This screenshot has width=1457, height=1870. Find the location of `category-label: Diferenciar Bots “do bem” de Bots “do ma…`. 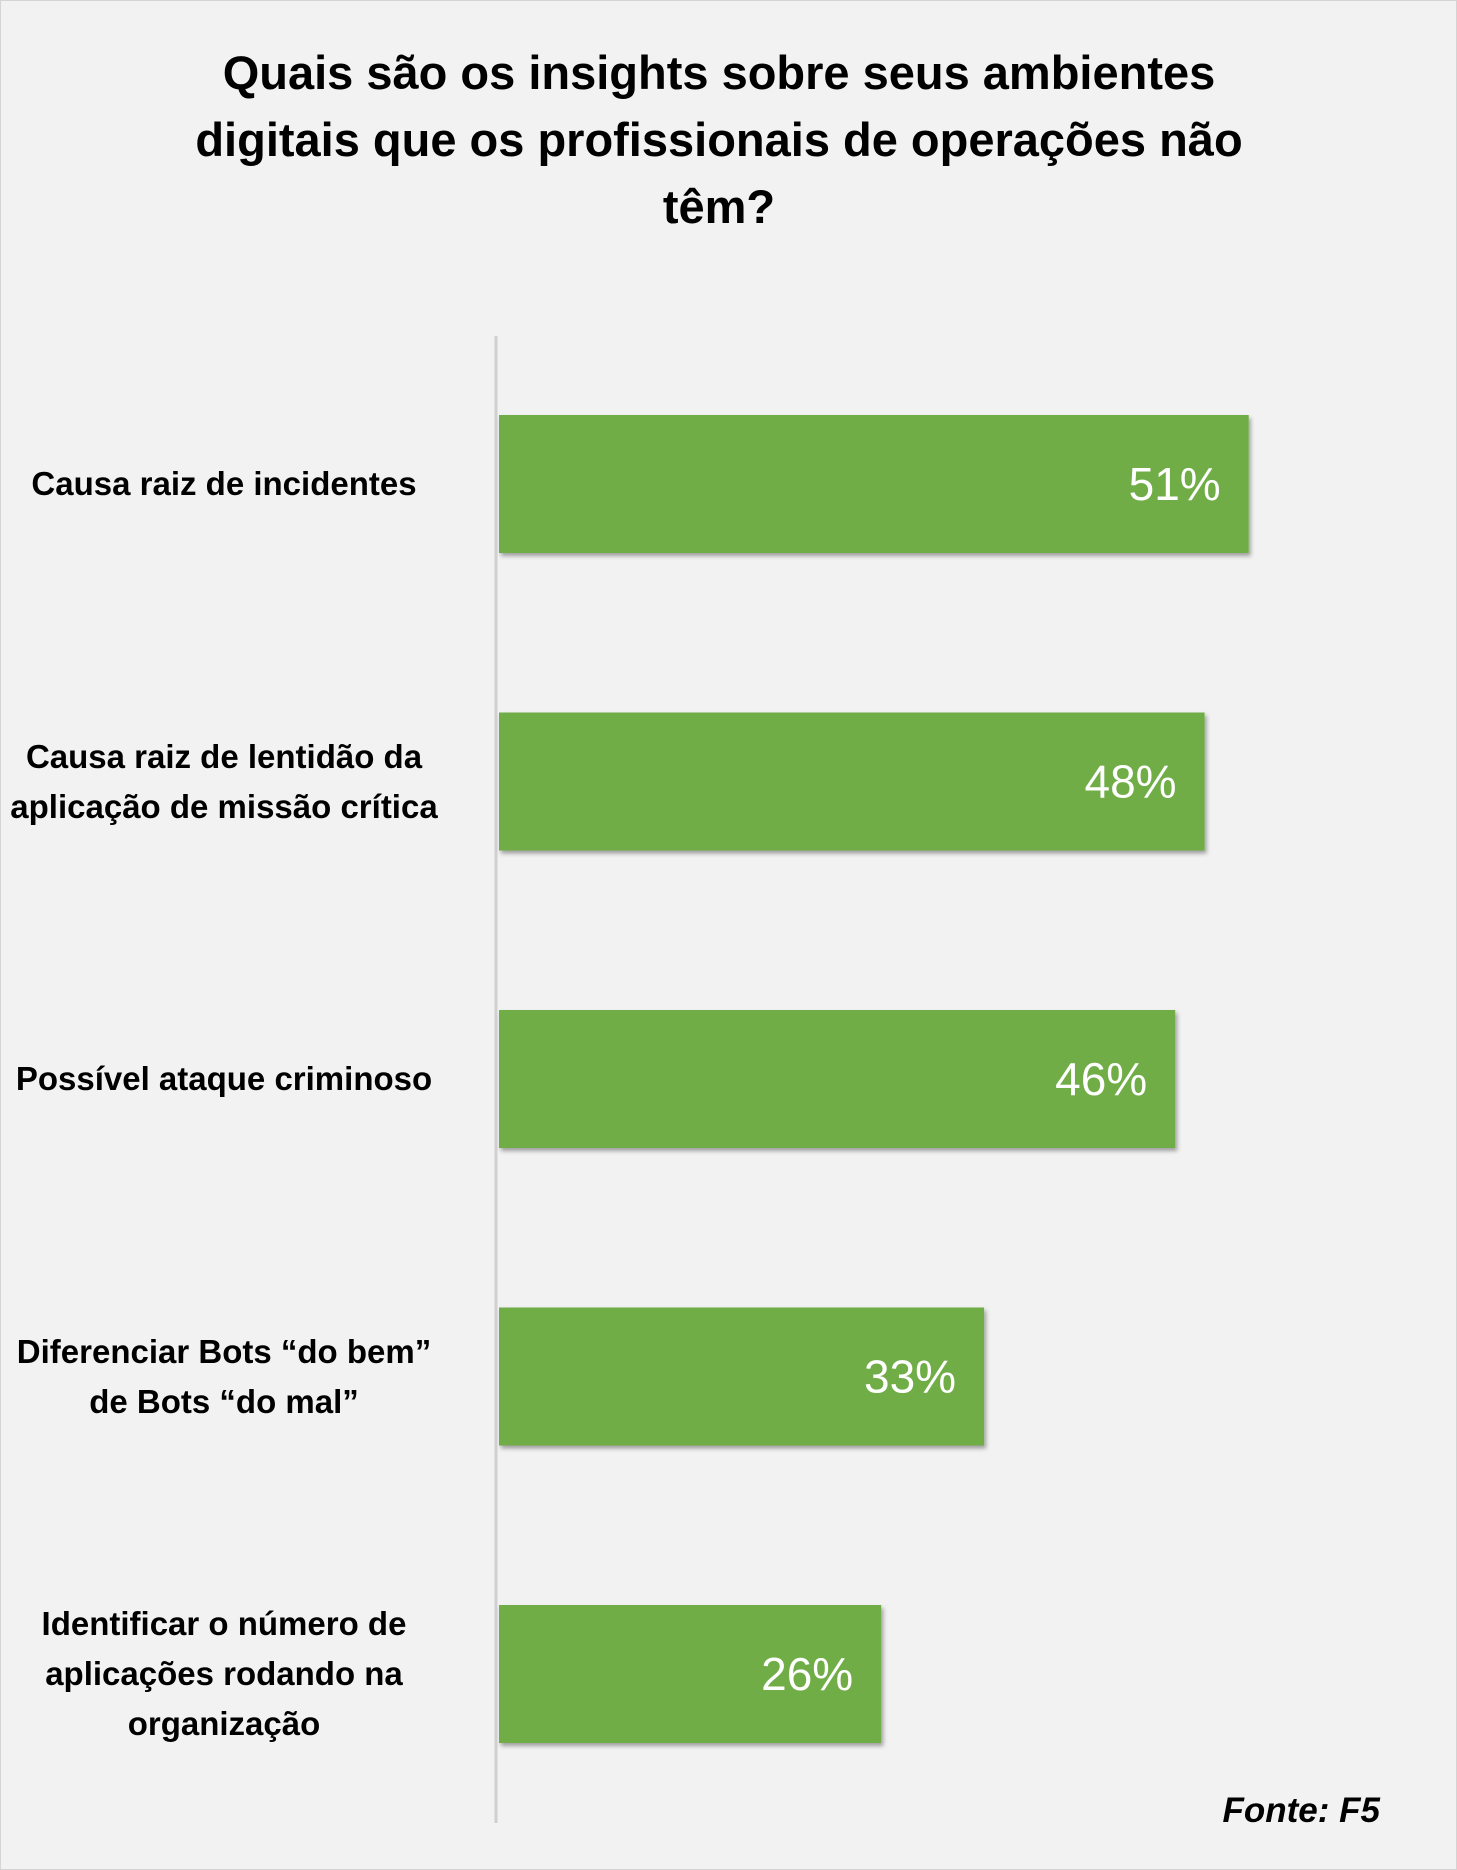

category-label: Diferenciar Bots “do bem” de Bots “do ma… is located at coordinates (224, 1376).